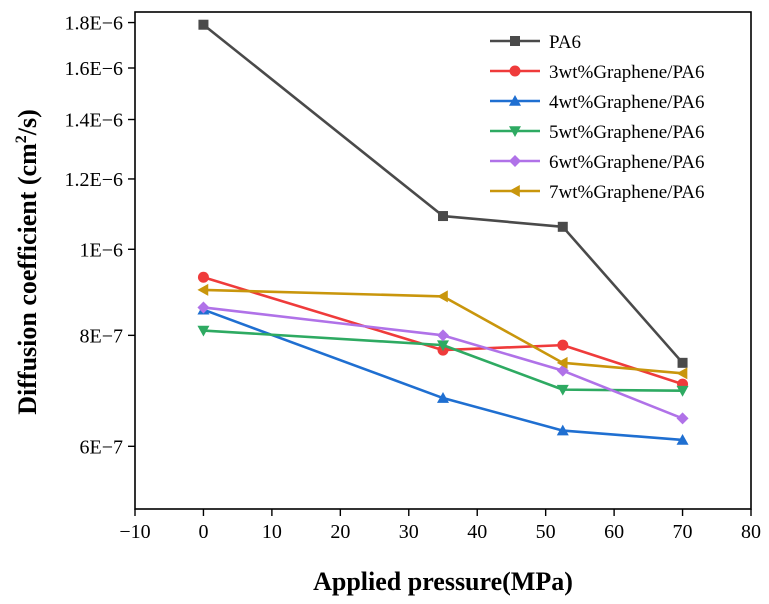 The image size is (769, 604). Describe the element at coordinates (94, 121) in the screenshot. I see `y-tick-label: 1.4E−6` at that location.